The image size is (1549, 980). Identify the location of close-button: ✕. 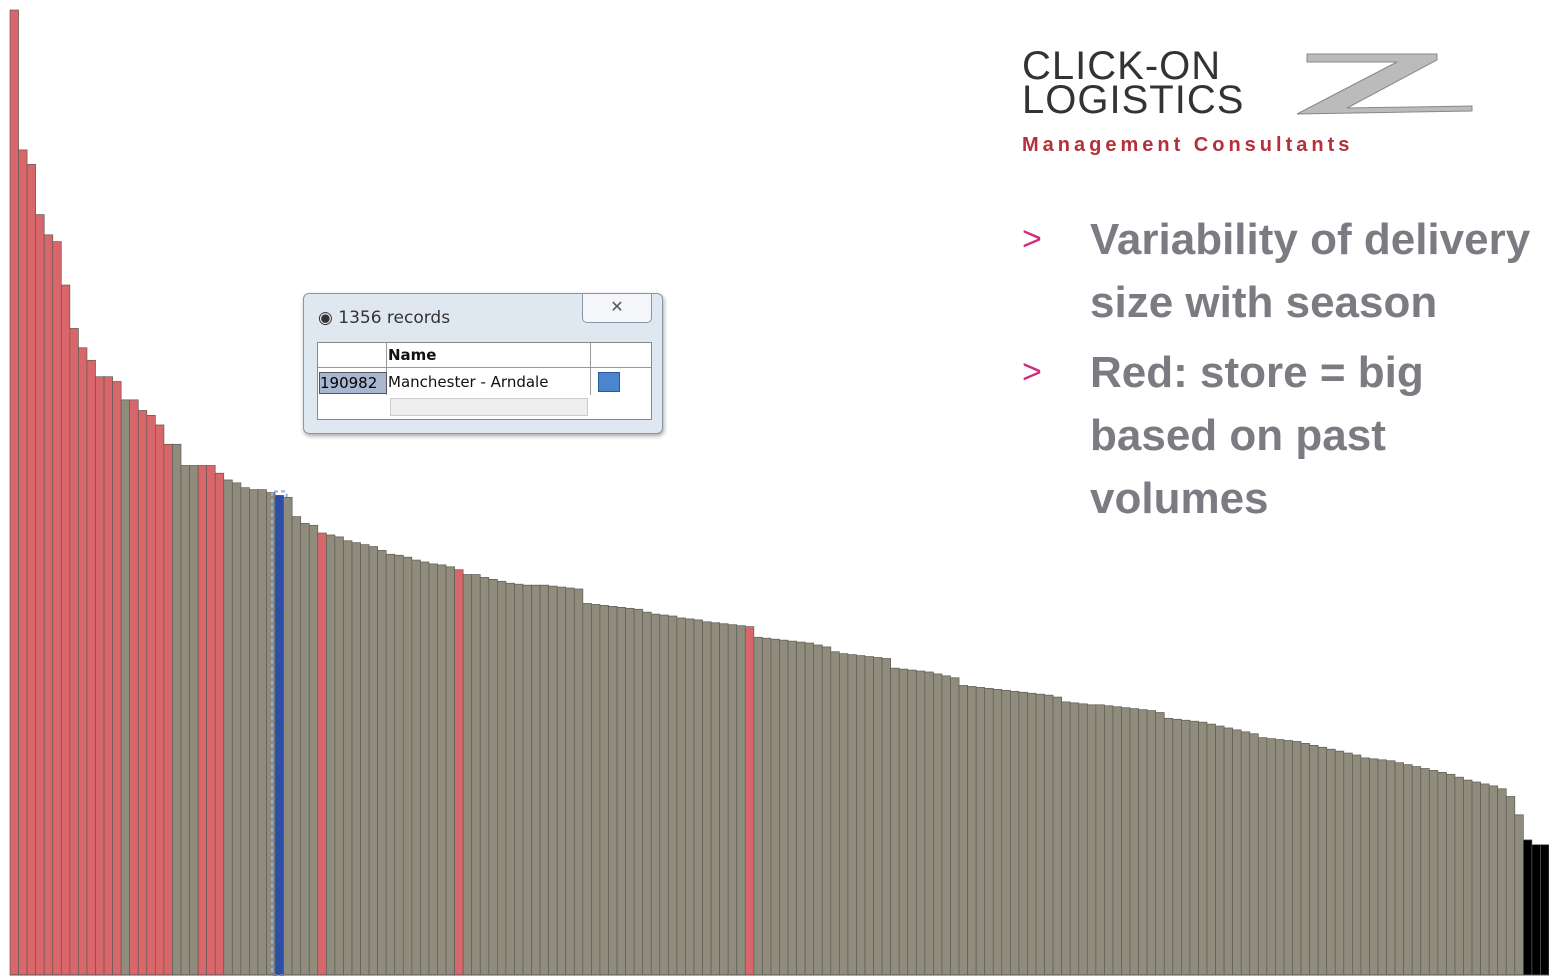
(617, 308).